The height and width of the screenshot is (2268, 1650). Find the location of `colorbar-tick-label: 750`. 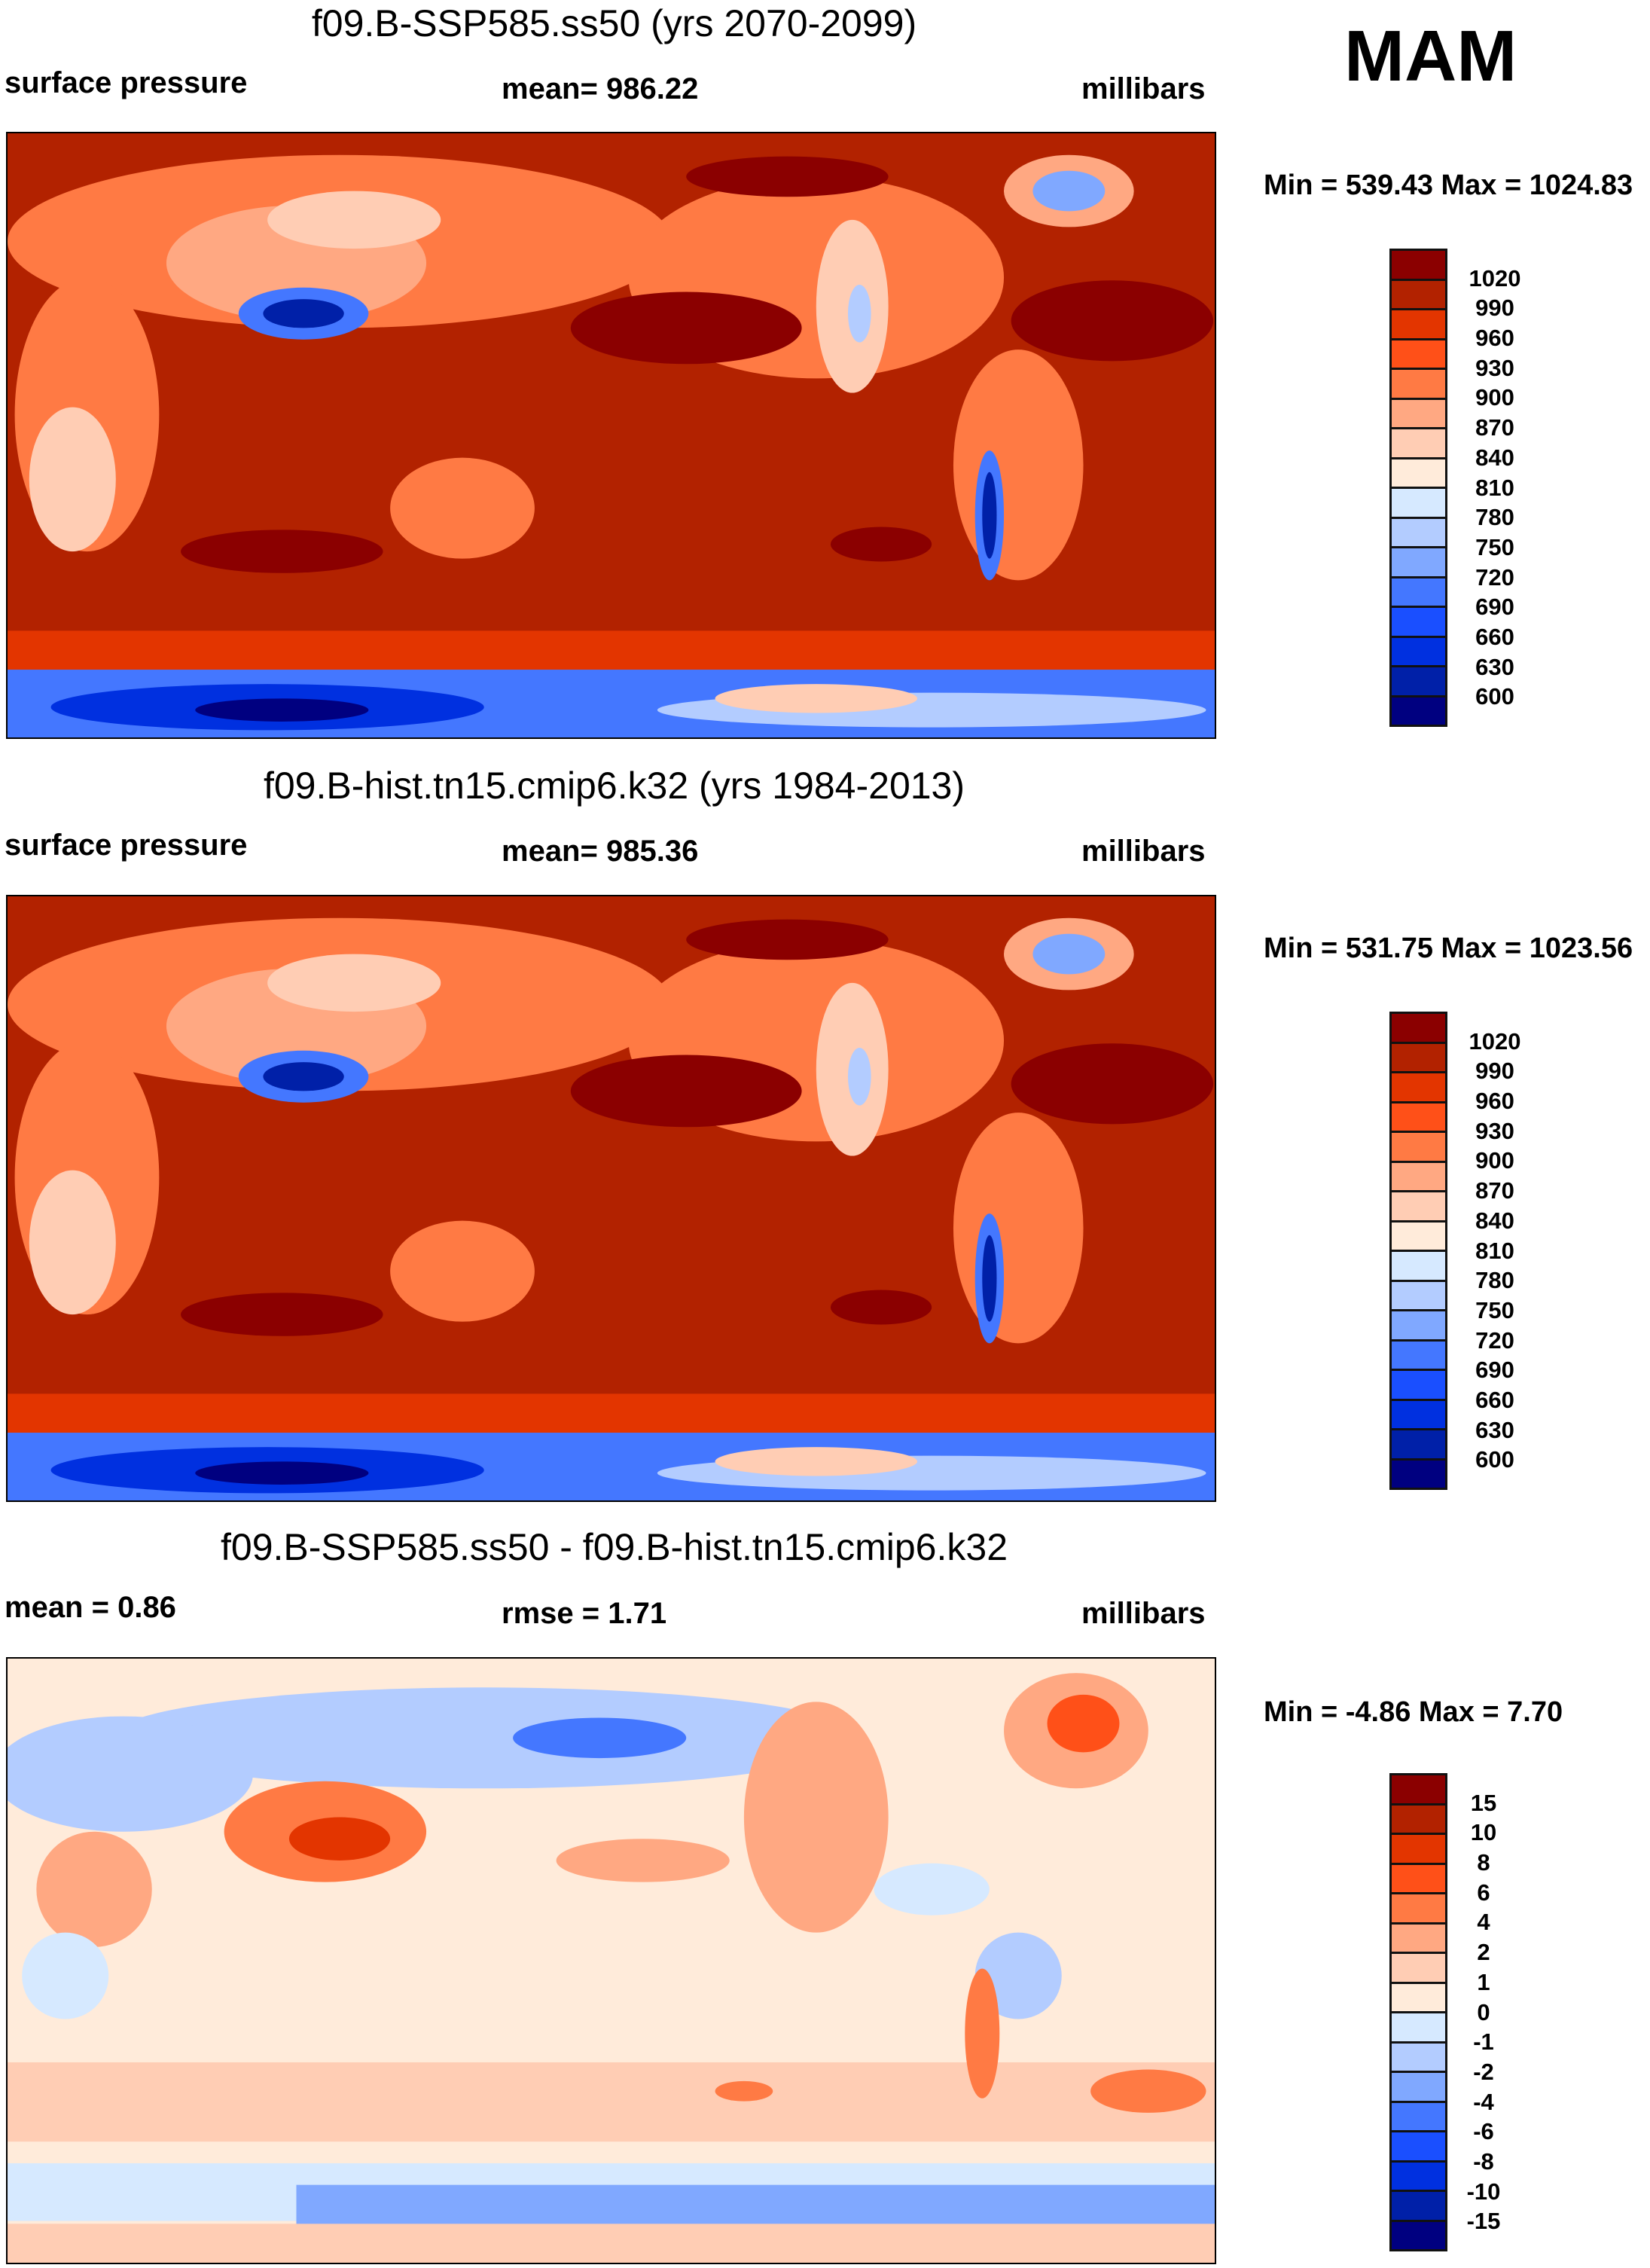

colorbar-tick-label: 750 is located at coordinates (1494, 1310).